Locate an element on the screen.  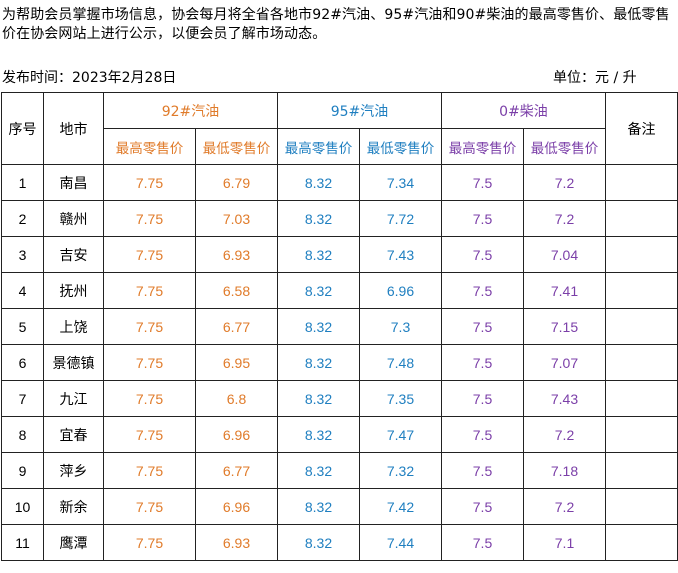
price-95-min: 7.34 is located at coordinates (400, 182).